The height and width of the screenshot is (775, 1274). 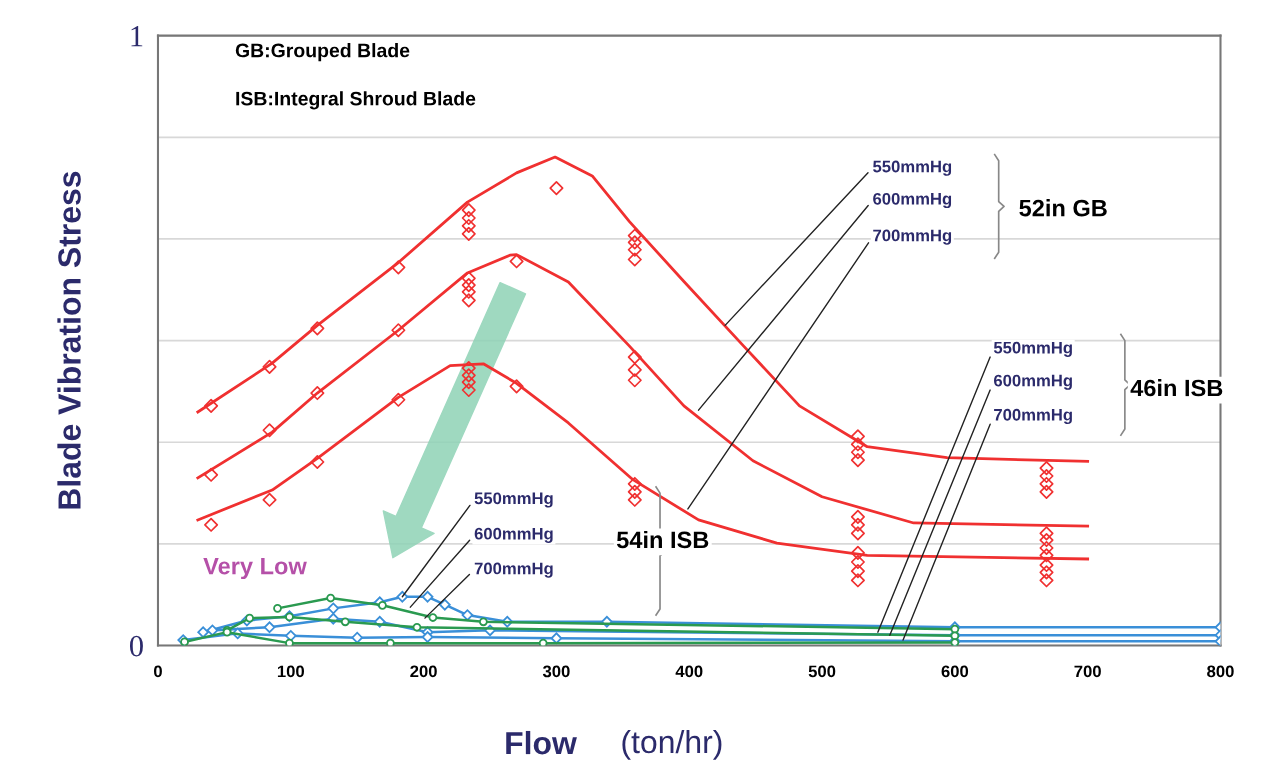 I want to click on y-axis-title: Blade Vibration Stress, so click(x=69, y=340).